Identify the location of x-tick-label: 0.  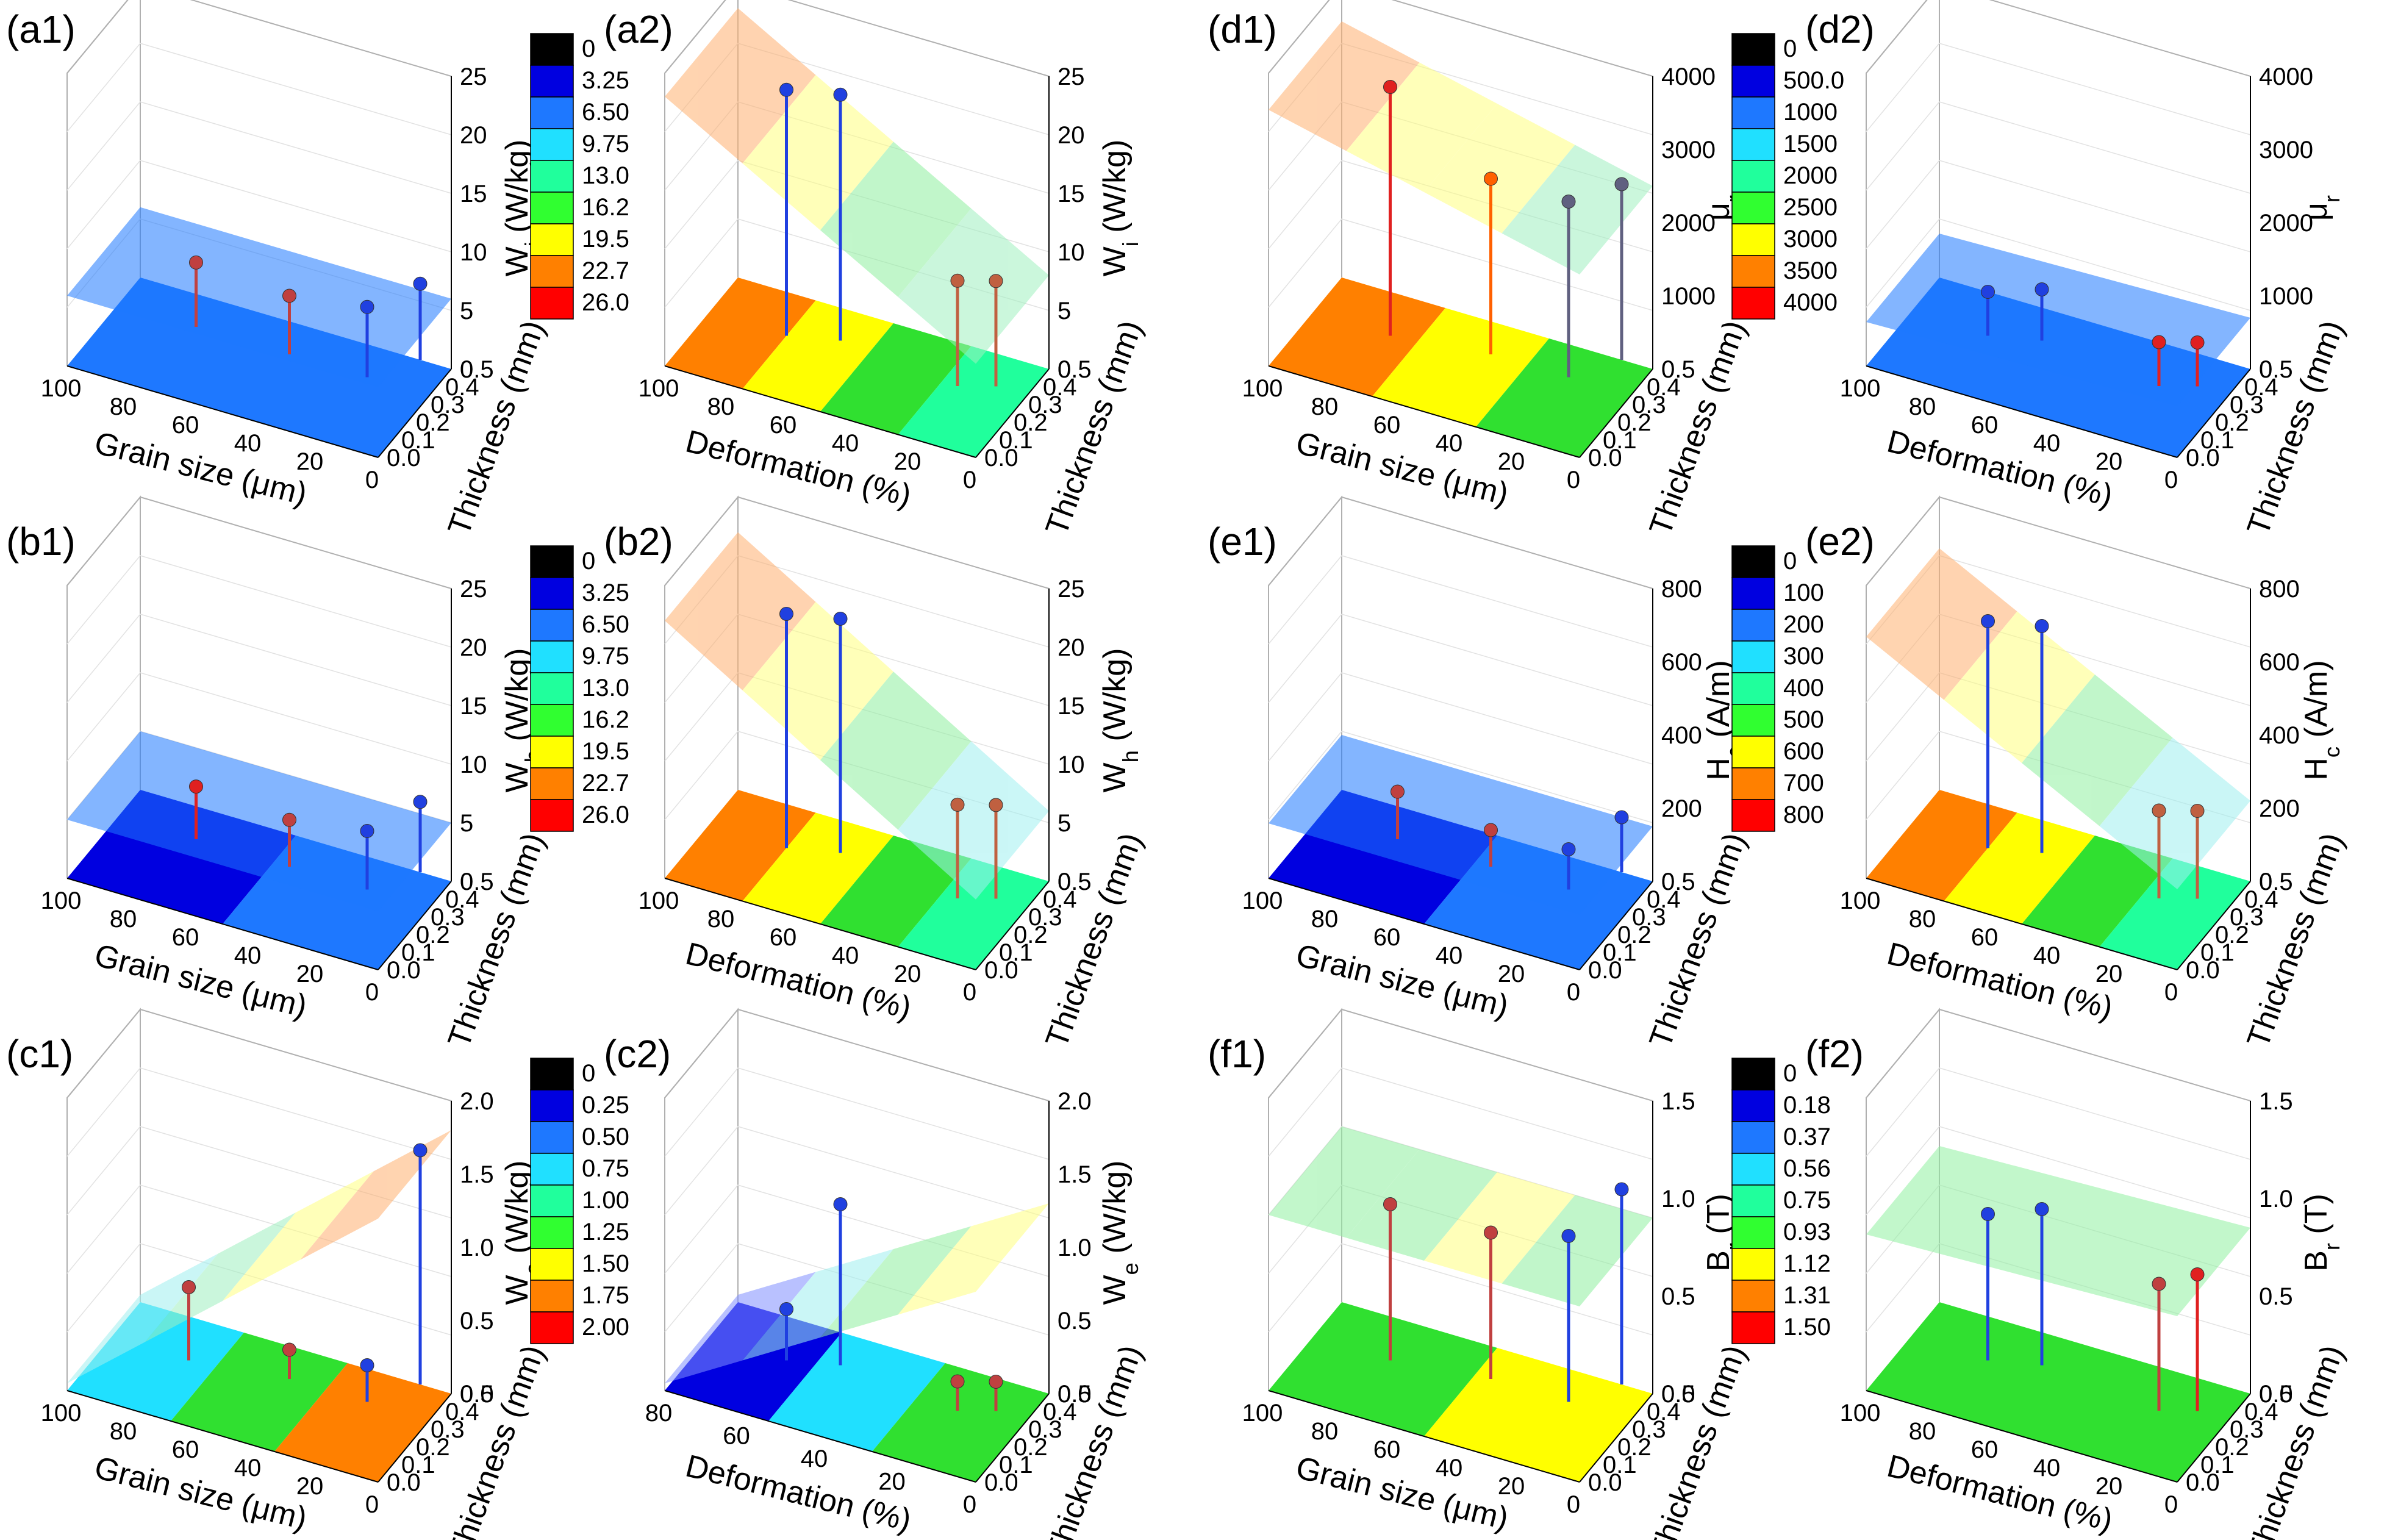
(2171, 480).